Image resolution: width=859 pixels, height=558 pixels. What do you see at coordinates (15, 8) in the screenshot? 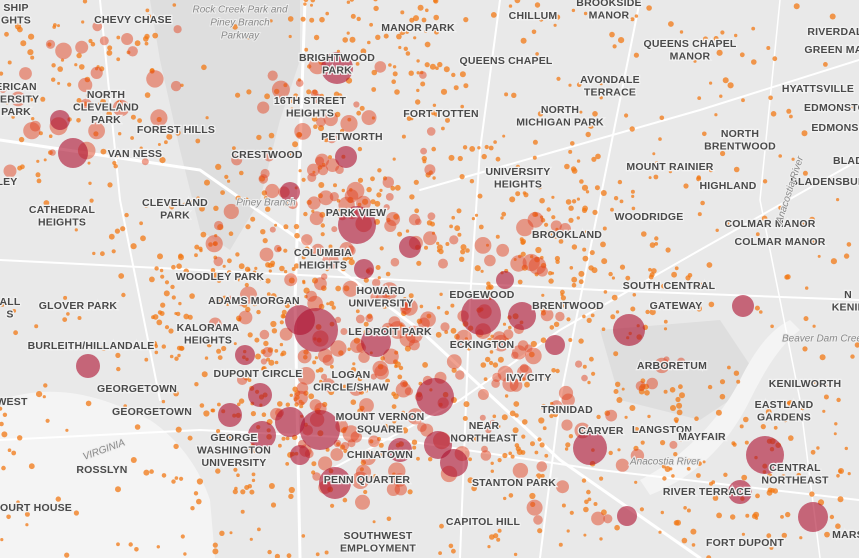
I see `neighborhood-label: SHIP` at bounding box center [15, 8].